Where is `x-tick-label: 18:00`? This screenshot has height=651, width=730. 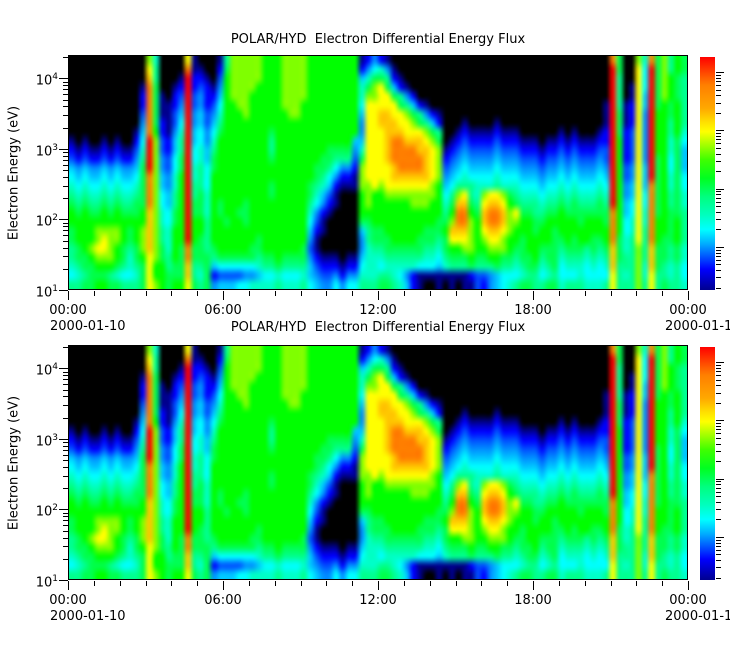 x-tick-label: 18:00 is located at coordinates (533, 600).